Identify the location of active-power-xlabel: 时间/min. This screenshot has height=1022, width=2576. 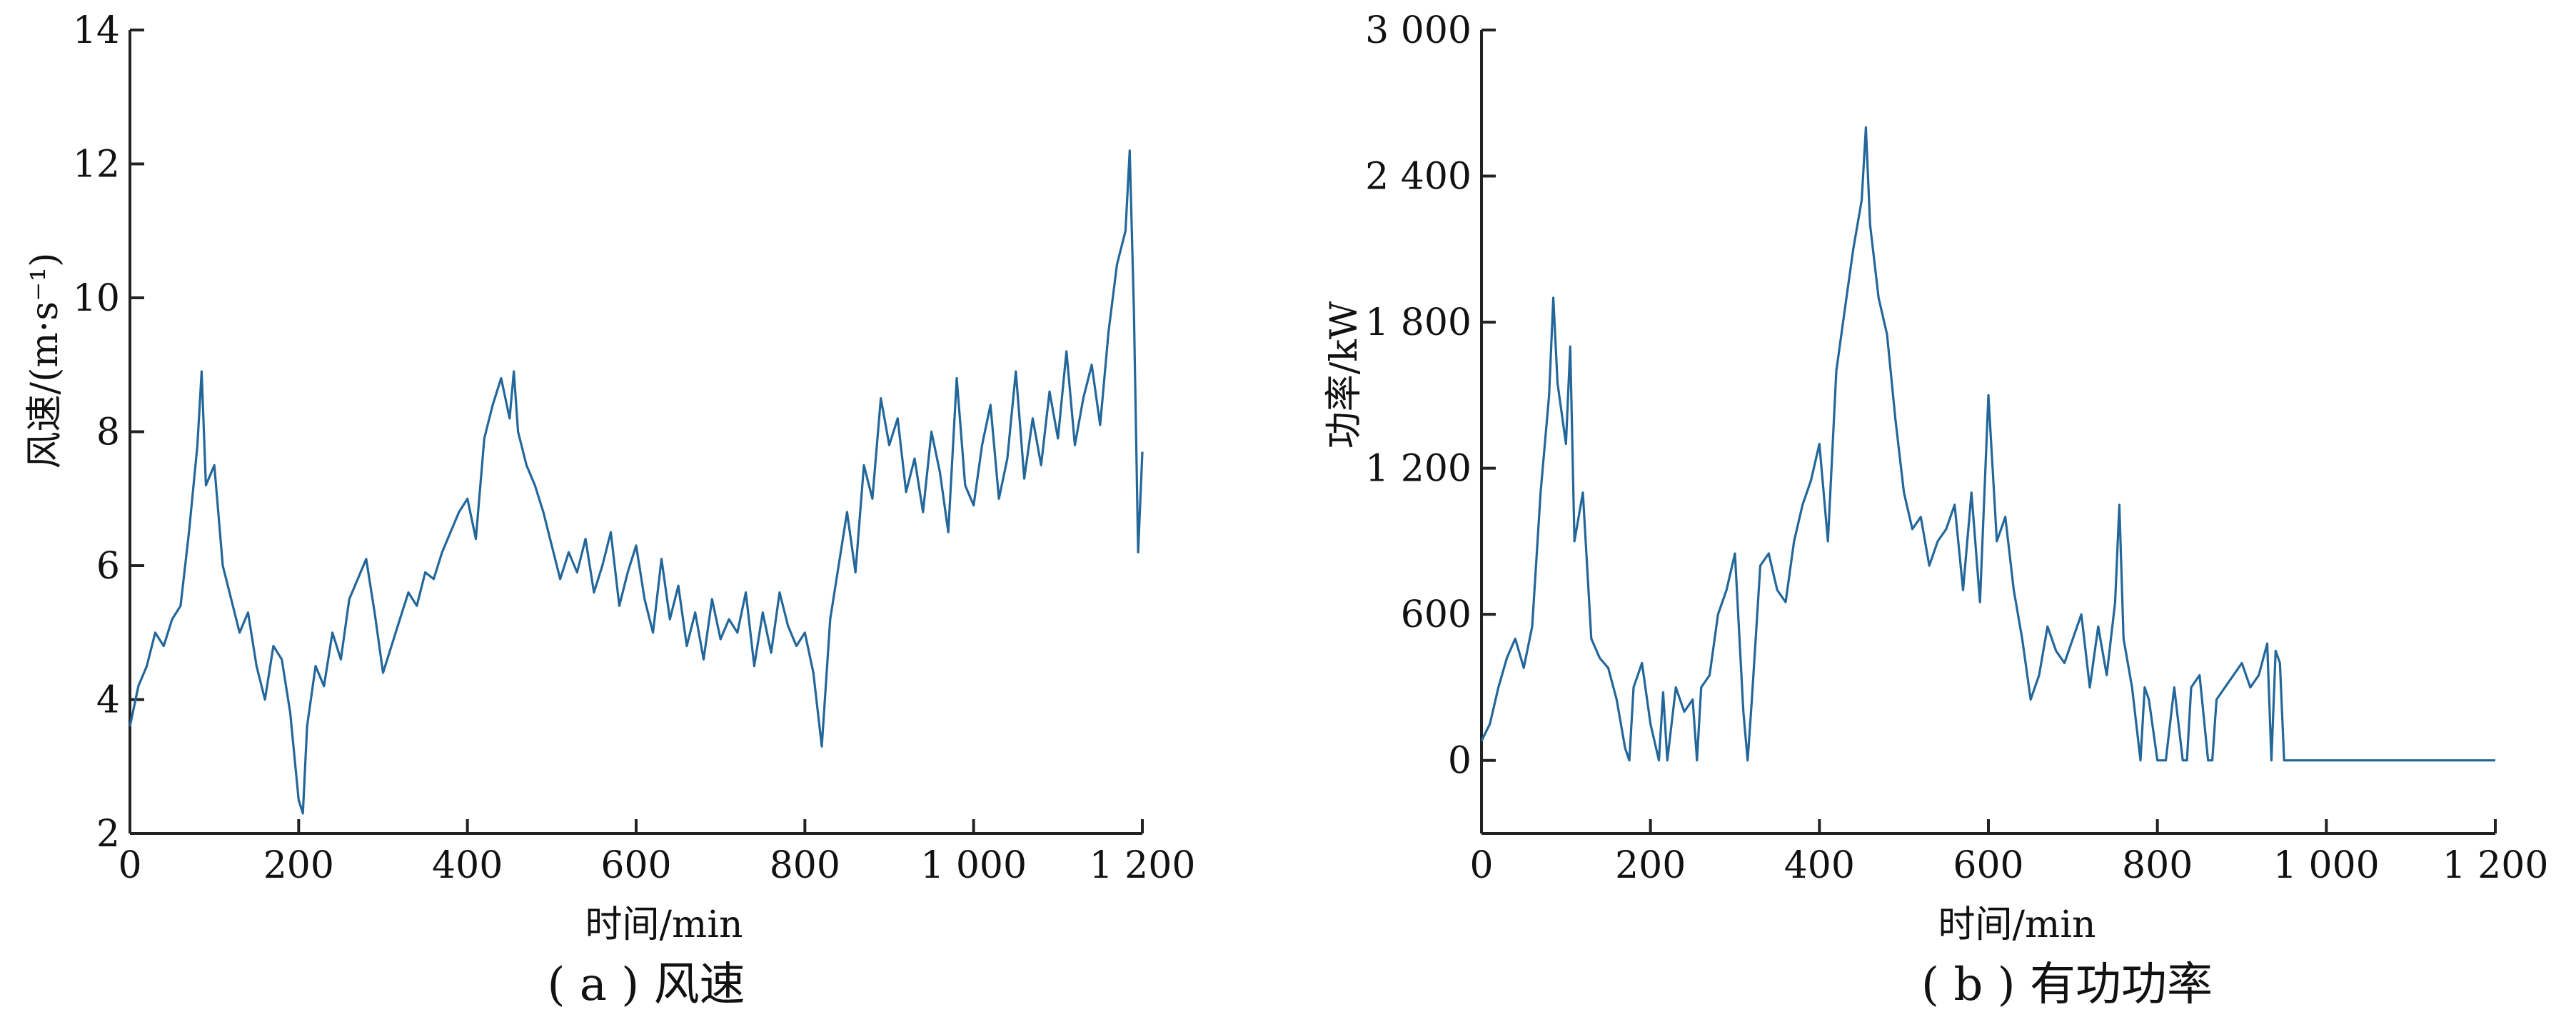
(2017, 924).